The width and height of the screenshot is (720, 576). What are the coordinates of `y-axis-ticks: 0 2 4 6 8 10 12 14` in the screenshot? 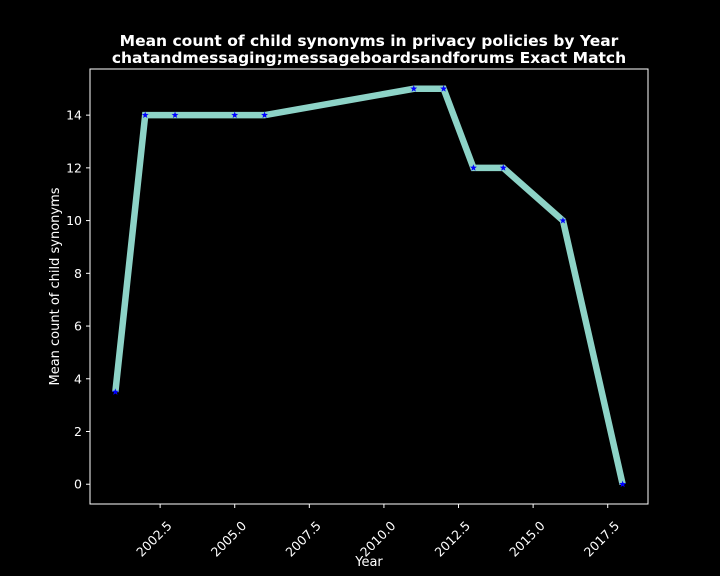 It's located at (78, 300).